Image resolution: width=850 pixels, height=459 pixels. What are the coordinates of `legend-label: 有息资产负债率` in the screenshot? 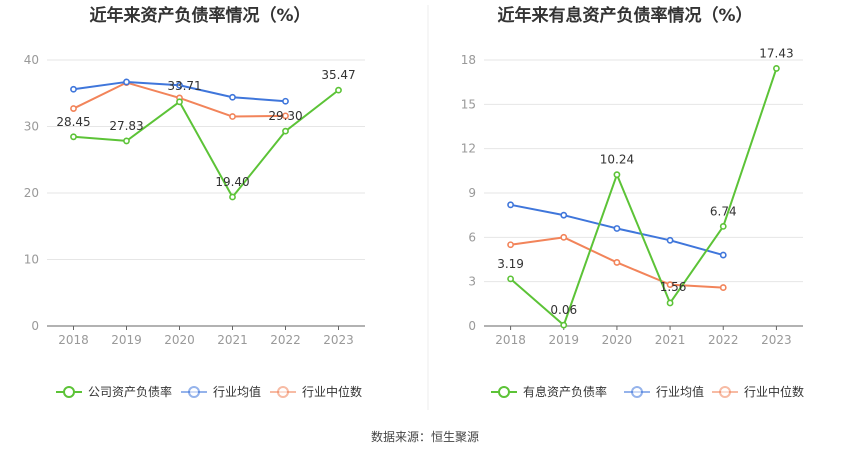 It's located at (565, 391).